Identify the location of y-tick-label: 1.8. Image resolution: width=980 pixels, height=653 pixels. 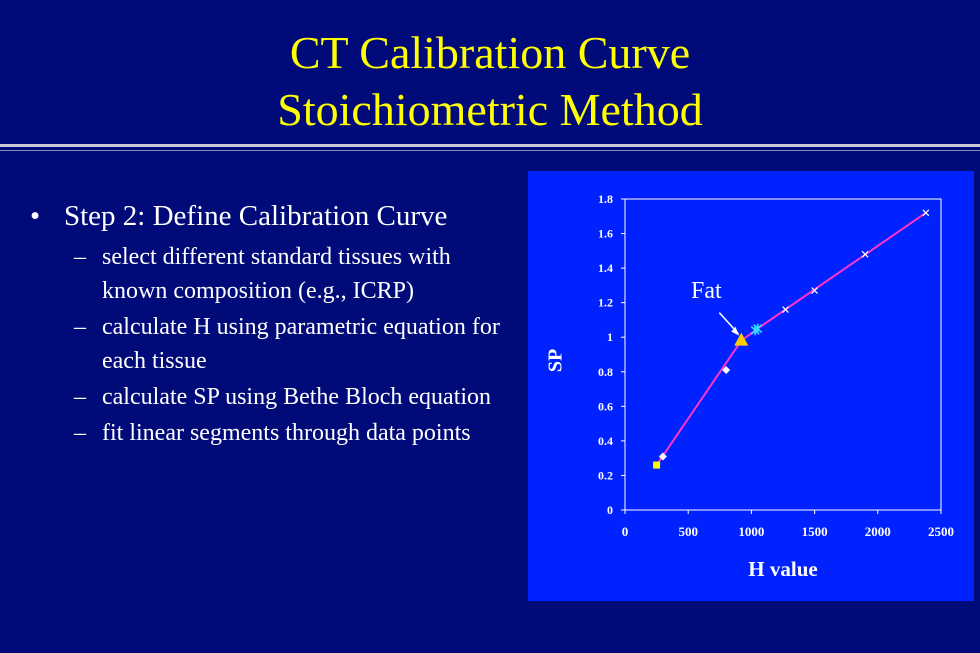
(605, 199).